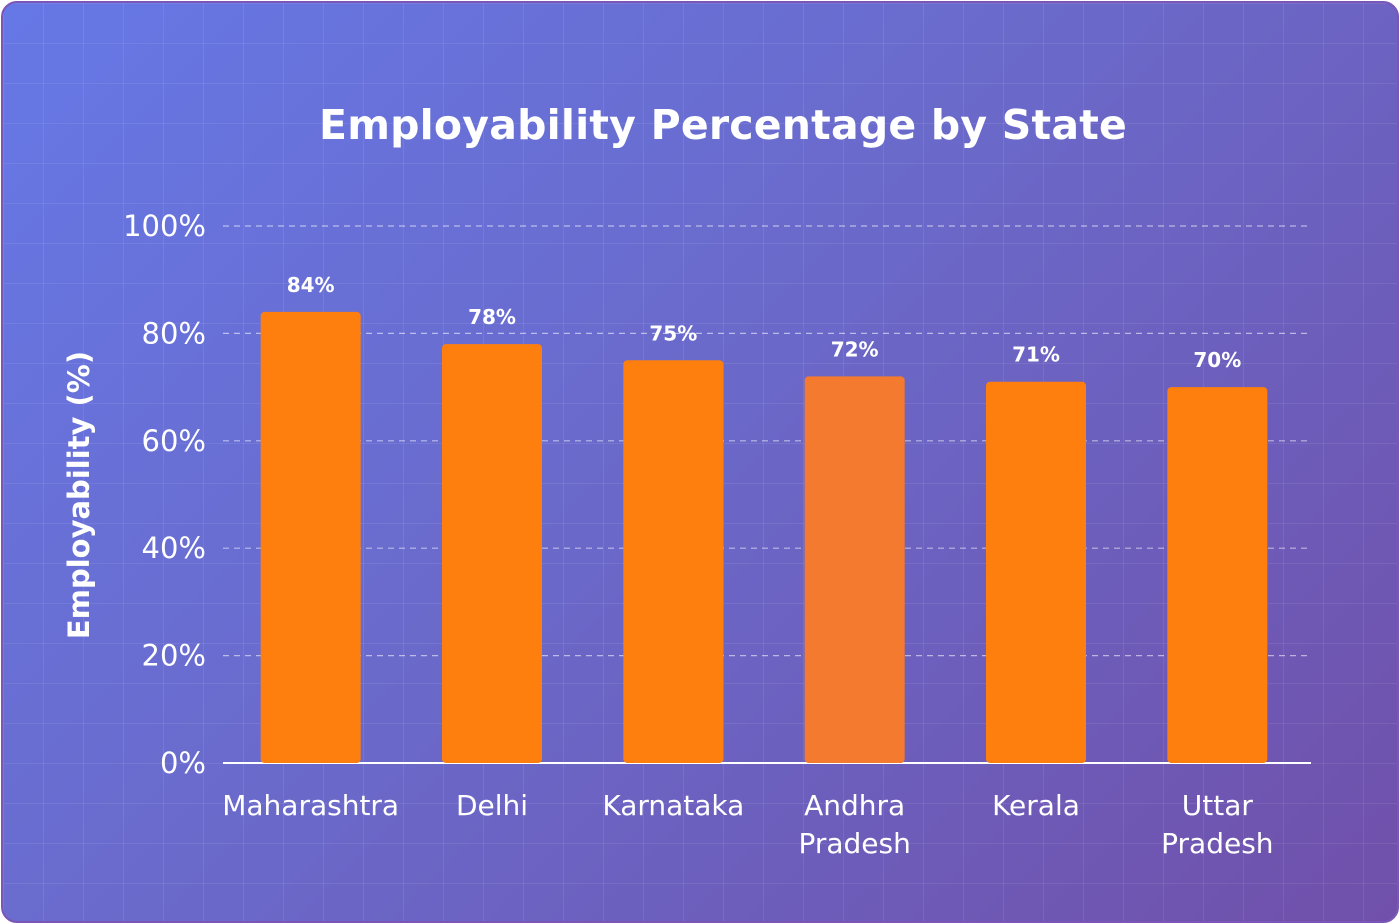 This screenshot has width=1400, height=924. I want to click on y-tick-label-80: 80%, so click(174, 333).